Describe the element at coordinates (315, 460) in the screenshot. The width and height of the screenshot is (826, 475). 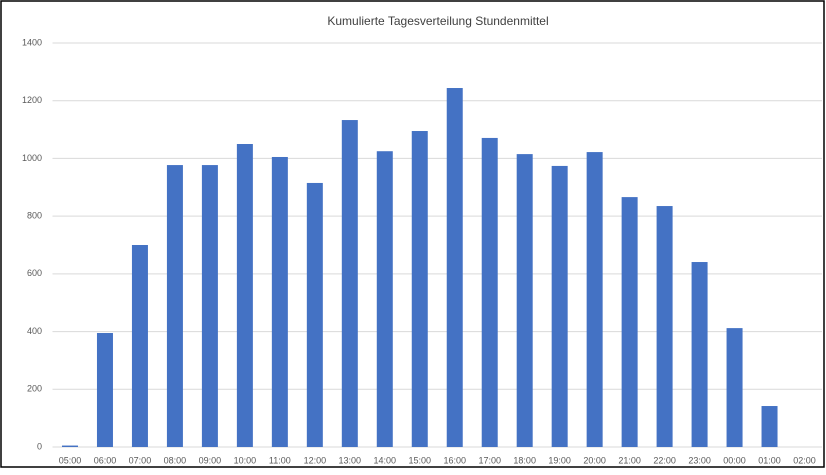
I see `x-tick-label: 12:00` at that location.